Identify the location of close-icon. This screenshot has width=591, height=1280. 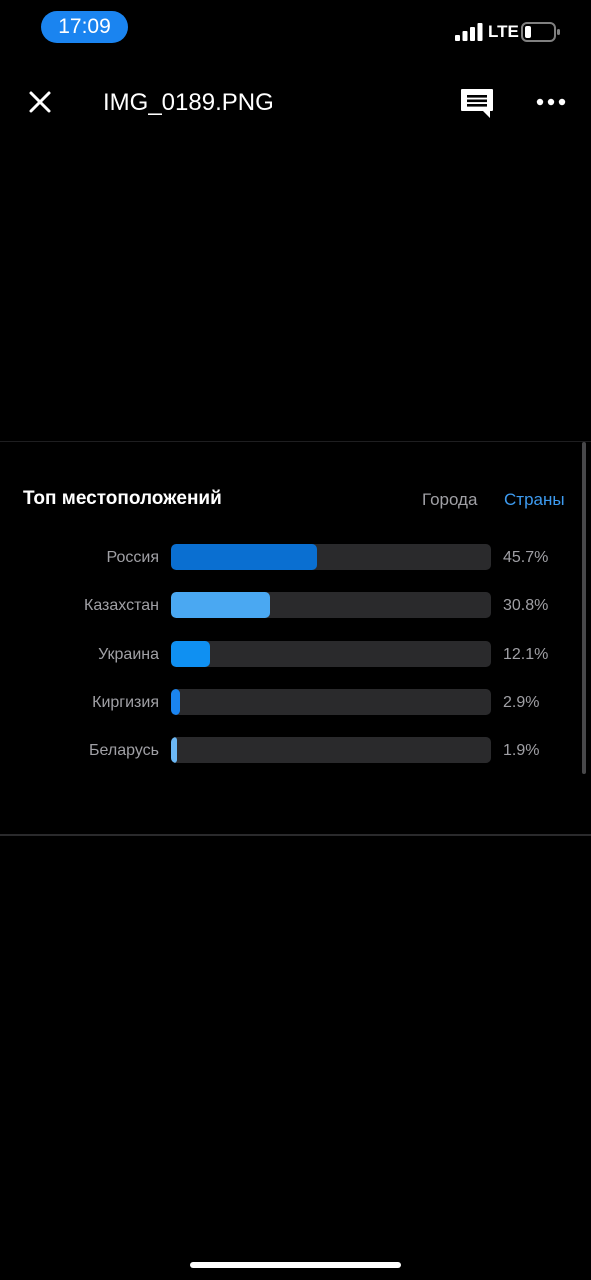
(40, 102).